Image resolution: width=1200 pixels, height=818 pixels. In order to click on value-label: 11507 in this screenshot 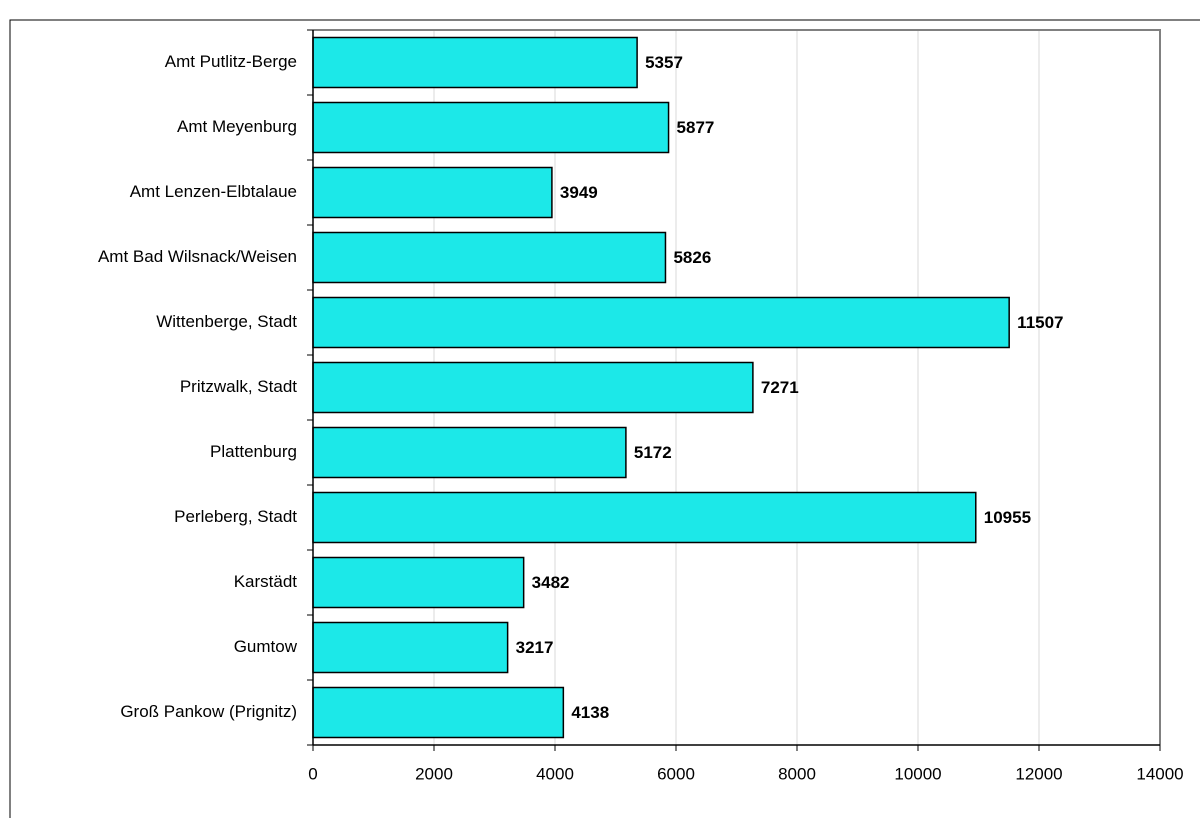, I will do `click(1040, 322)`.